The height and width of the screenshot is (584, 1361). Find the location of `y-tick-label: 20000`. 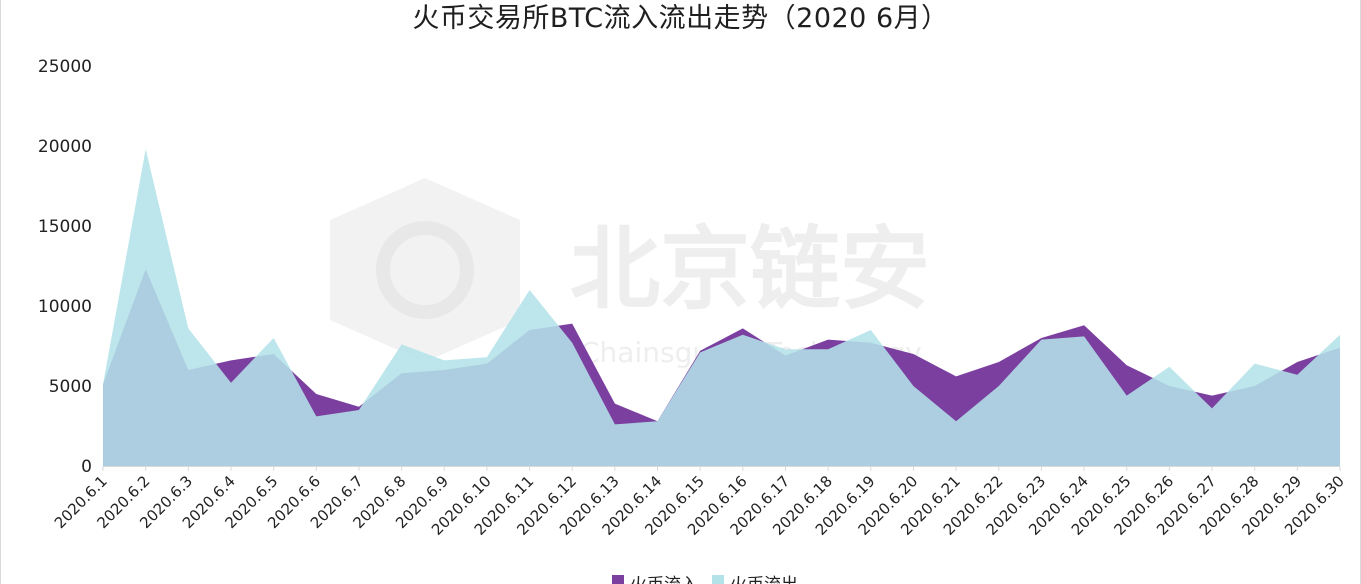

y-tick-label: 20000 is located at coordinates (65, 147).